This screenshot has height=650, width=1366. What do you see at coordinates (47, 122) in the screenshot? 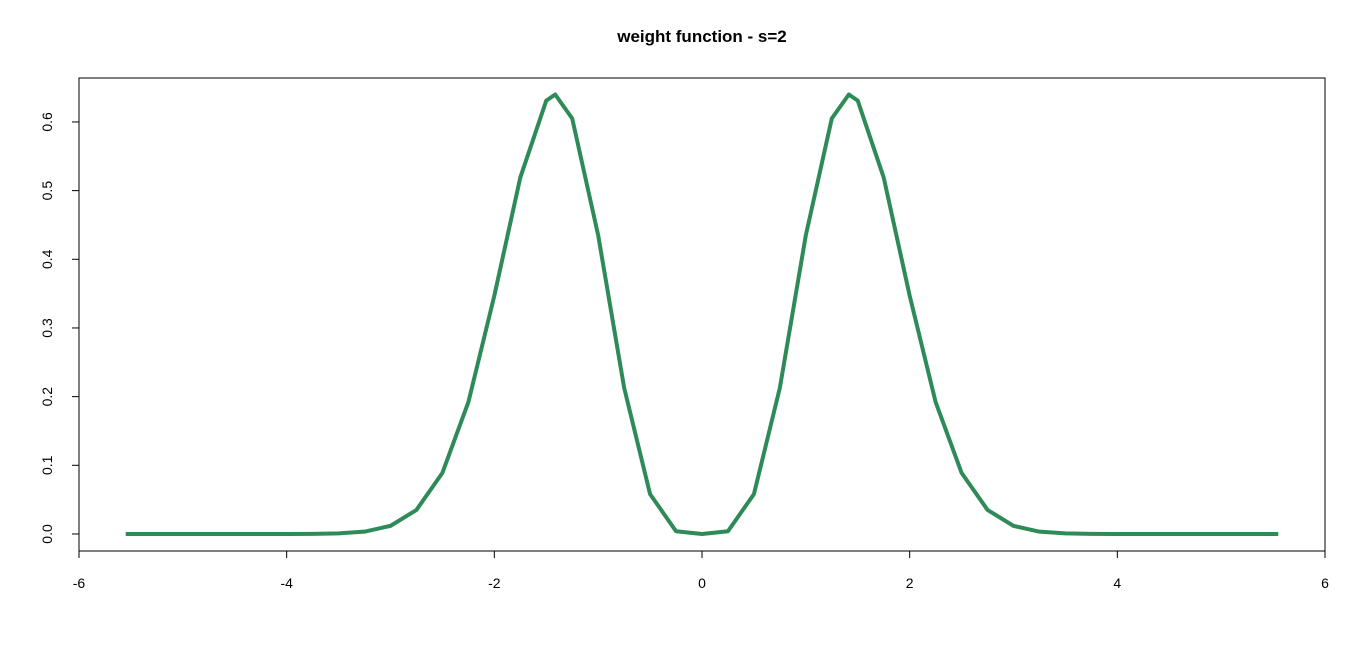
I see `y-tick-label: 0.6` at bounding box center [47, 122].